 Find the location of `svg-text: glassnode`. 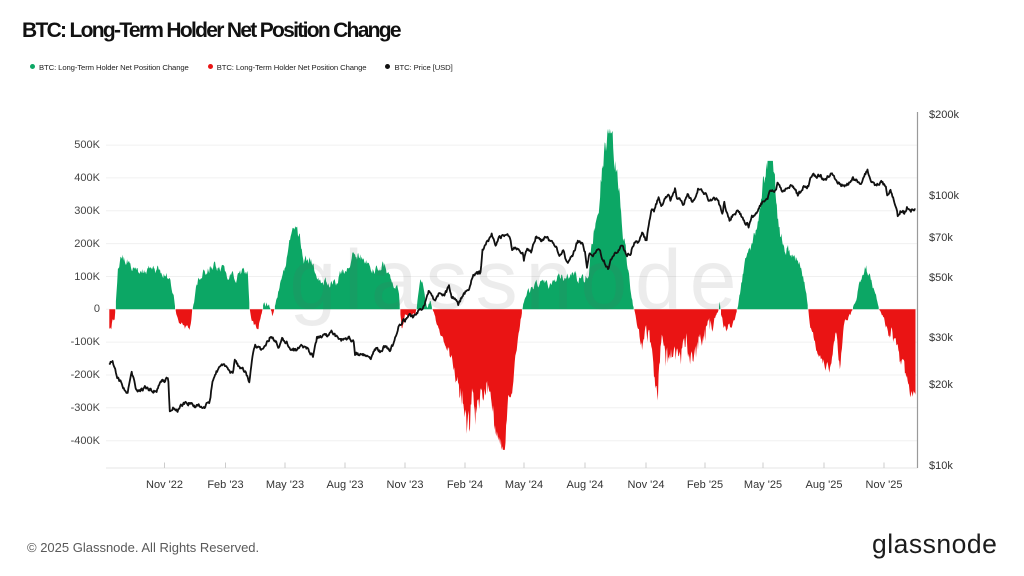

svg-text: glassnode is located at coordinates (517, 280).